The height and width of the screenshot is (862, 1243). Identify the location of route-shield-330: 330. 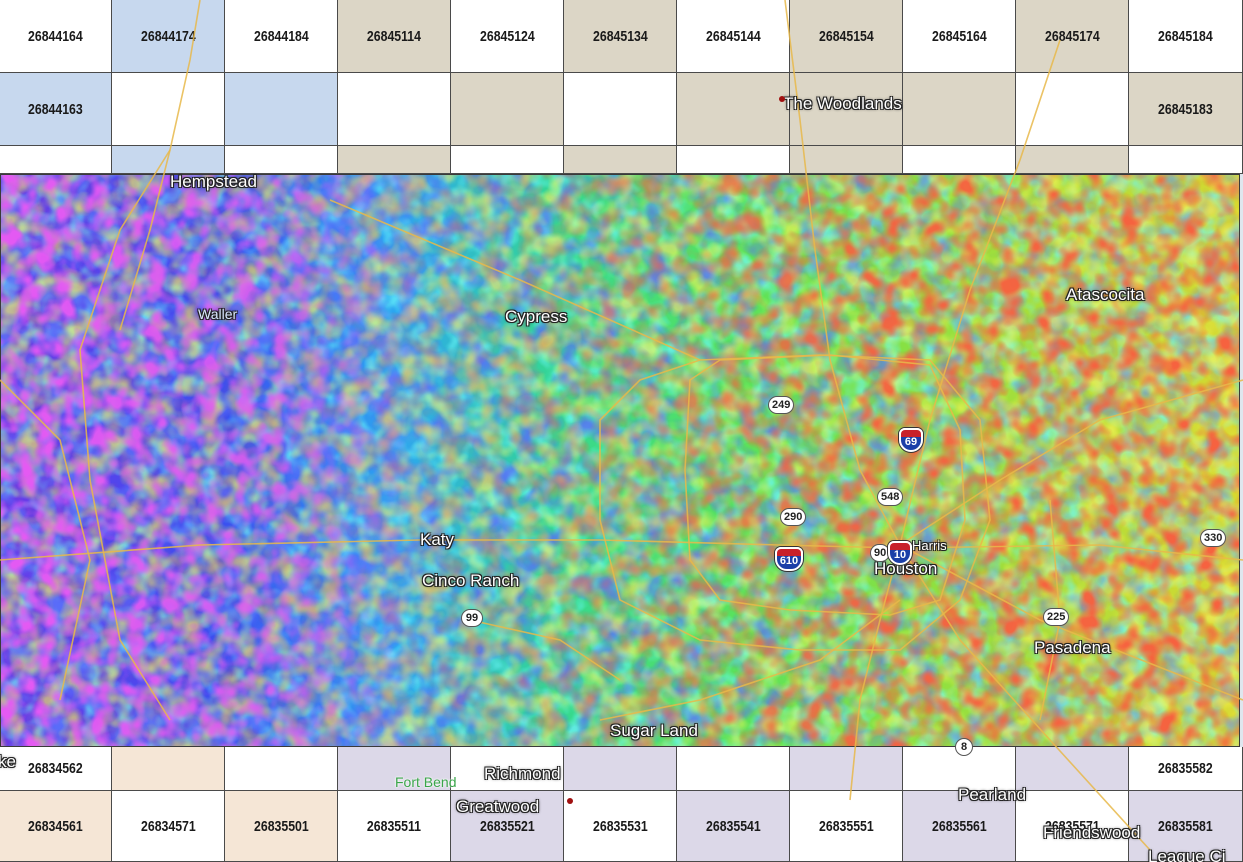
(1213, 538).